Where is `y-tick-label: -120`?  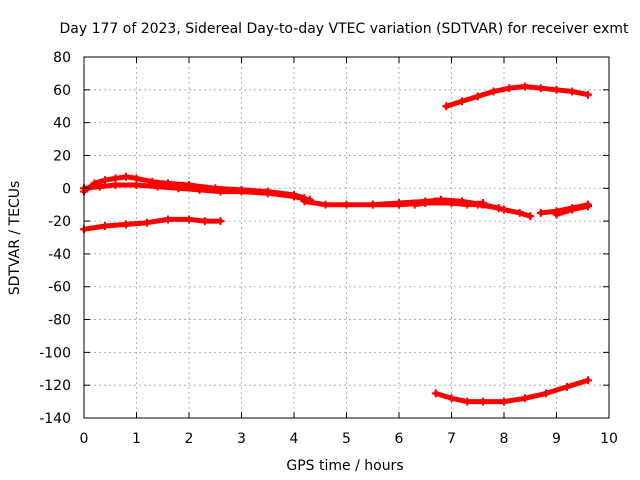
y-tick-label: -120 is located at coordinates (55, 386).